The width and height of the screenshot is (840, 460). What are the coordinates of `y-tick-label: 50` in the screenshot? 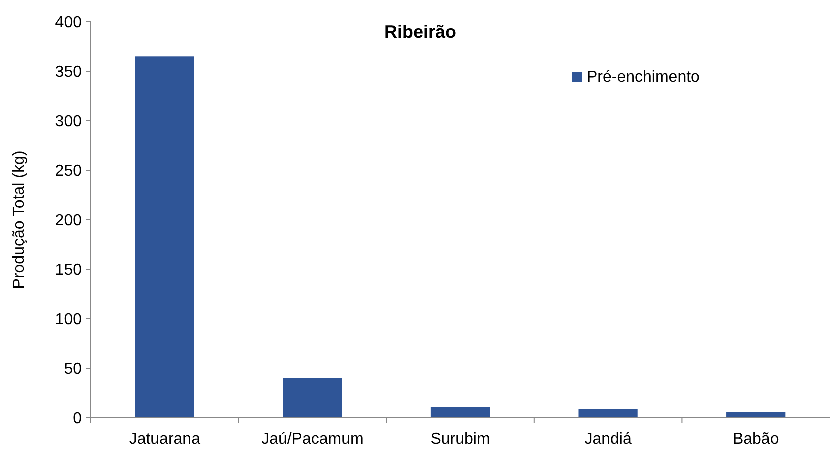 It's located at (73, 369).